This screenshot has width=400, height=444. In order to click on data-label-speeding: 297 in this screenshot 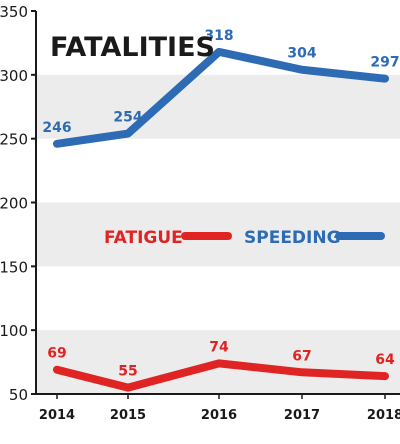, I will do `click(384, 63)`.